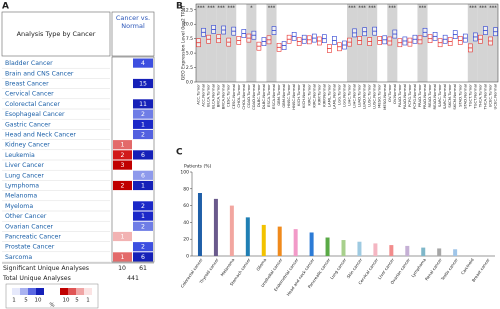  What do you see at coordinates (419, 96) in the screenshot?
I see `x-tick-label: PRAD.Tumor` at bounding box center [419, 96].